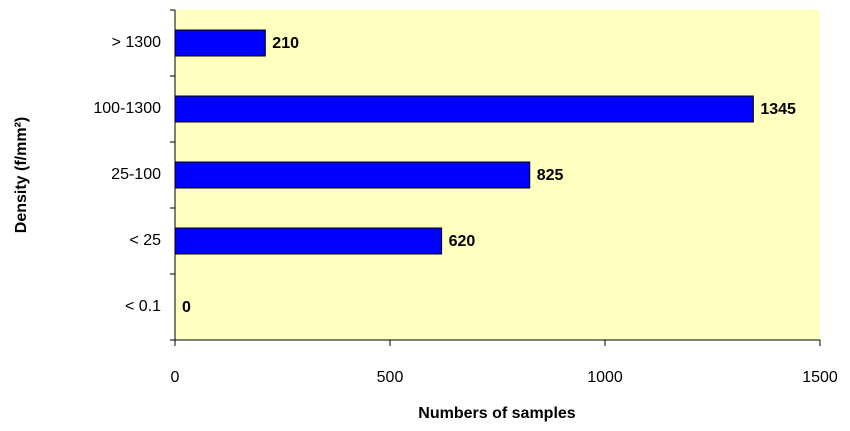  I want to click on value-label: 0, so click(186, 307).